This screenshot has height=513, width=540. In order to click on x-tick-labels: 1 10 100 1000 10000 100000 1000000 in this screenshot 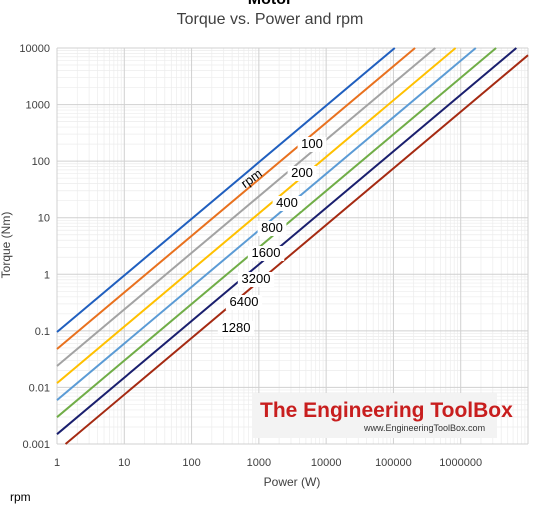, I will do `click(268, 463)`.